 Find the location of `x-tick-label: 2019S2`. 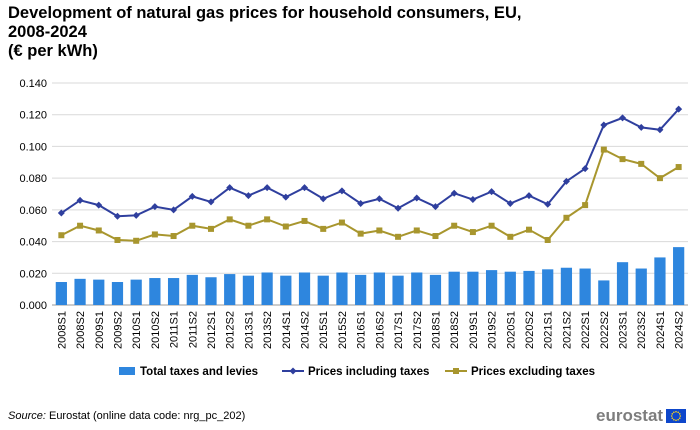

x-tick-label: 2019S2 is located at coordinates (493, 330).